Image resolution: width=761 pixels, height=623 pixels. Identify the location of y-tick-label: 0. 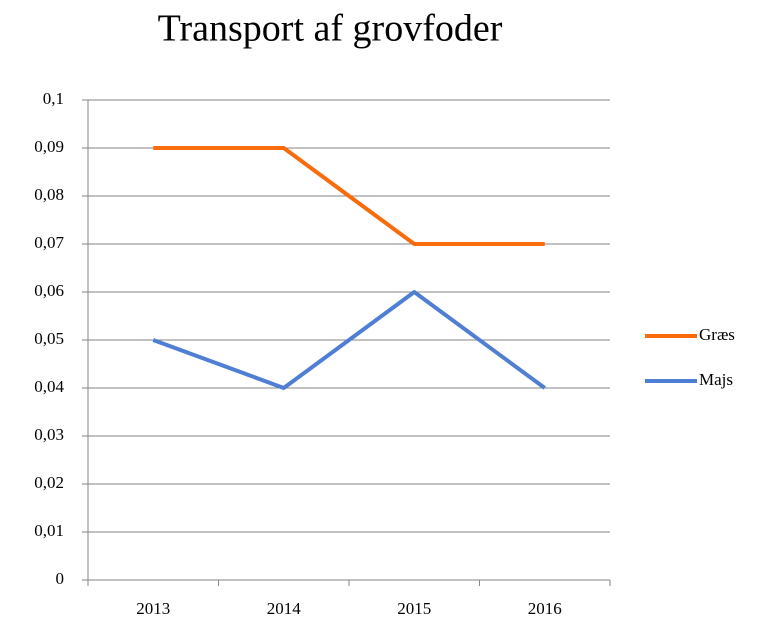
(60, 578).